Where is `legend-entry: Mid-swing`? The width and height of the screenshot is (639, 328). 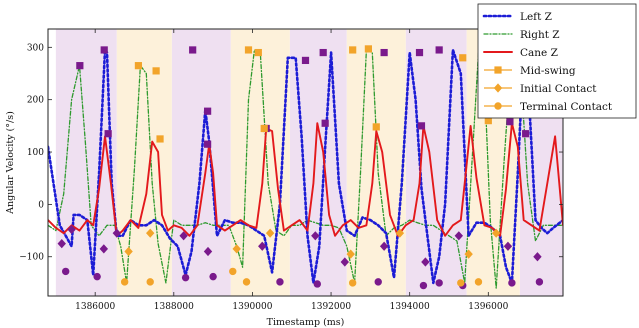
legend-entry: Mid-swing is located at coordinates (530, 71).